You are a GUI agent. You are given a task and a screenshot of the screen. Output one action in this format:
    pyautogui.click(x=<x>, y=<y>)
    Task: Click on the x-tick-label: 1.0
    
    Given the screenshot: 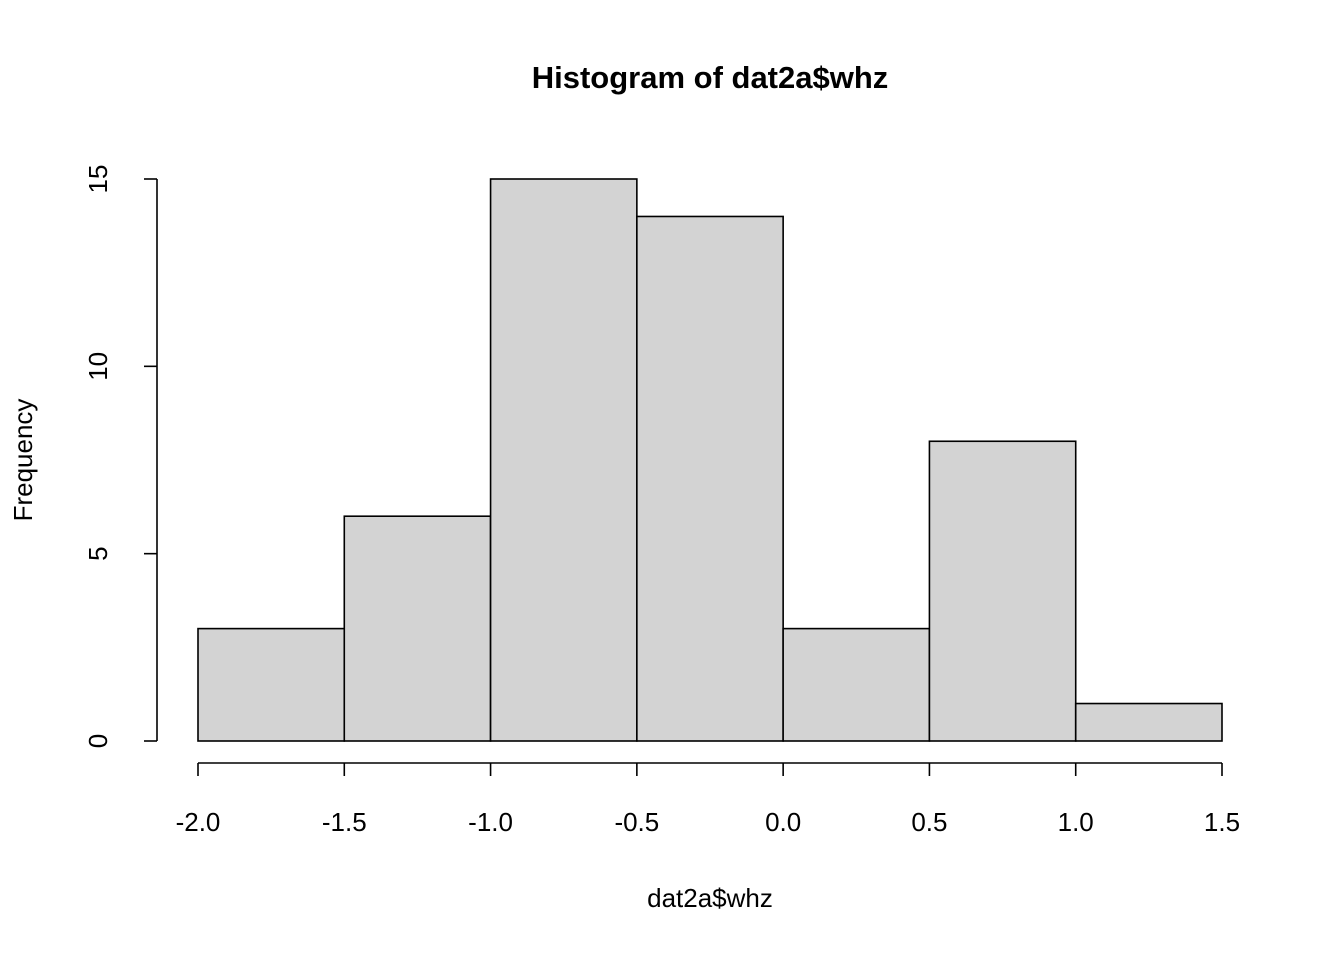 What is the action you would take?
    pyautogui.click(x=1076, y=822)
    